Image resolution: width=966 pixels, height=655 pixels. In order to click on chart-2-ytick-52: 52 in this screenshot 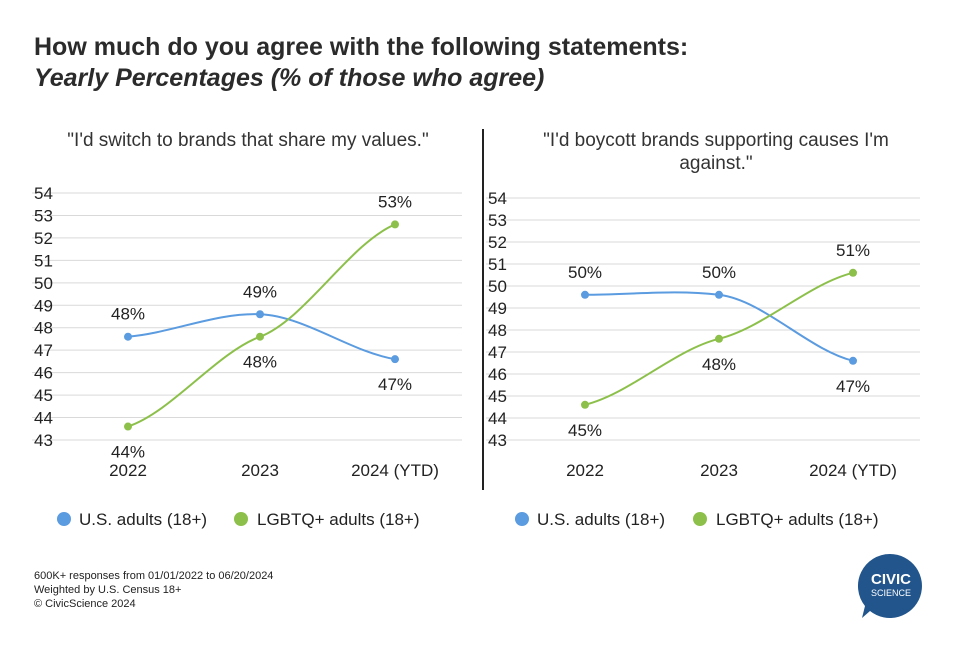, I will do `click(497, 242)`.